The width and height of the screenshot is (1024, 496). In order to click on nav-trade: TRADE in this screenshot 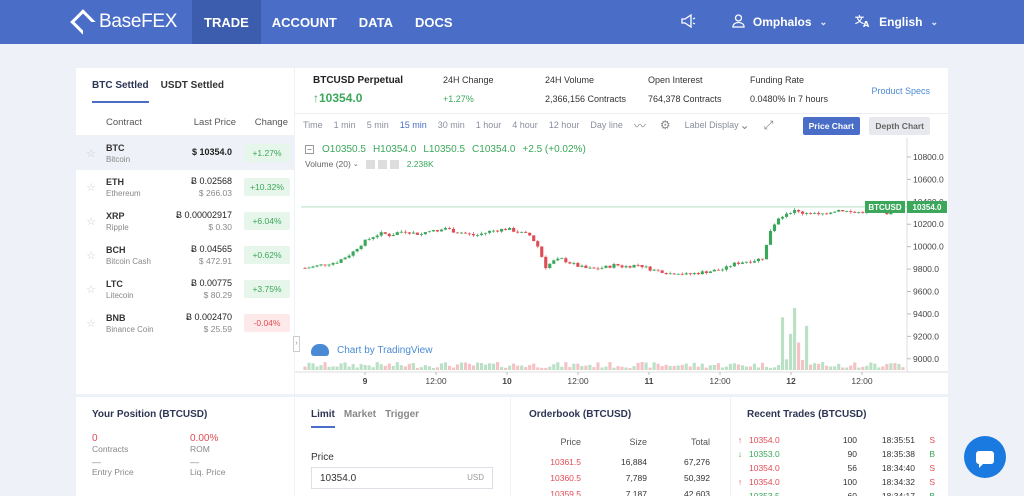, I will do `click(226, 22)`.